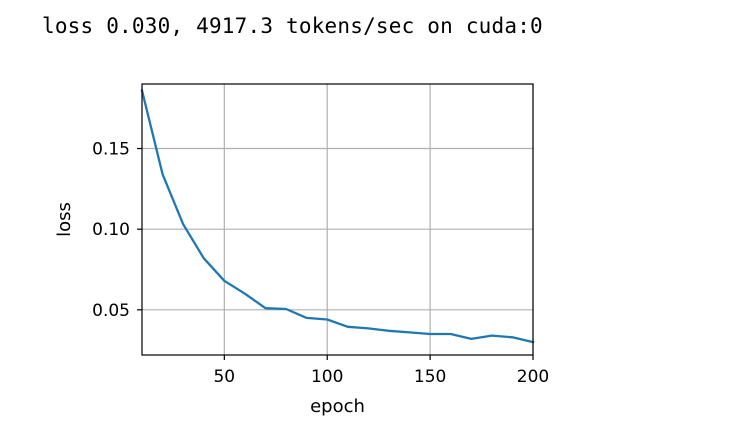 The width and height of the screenshot is (742, 441). I want to click on y-tick-label: 0.10, so click(111, 230).